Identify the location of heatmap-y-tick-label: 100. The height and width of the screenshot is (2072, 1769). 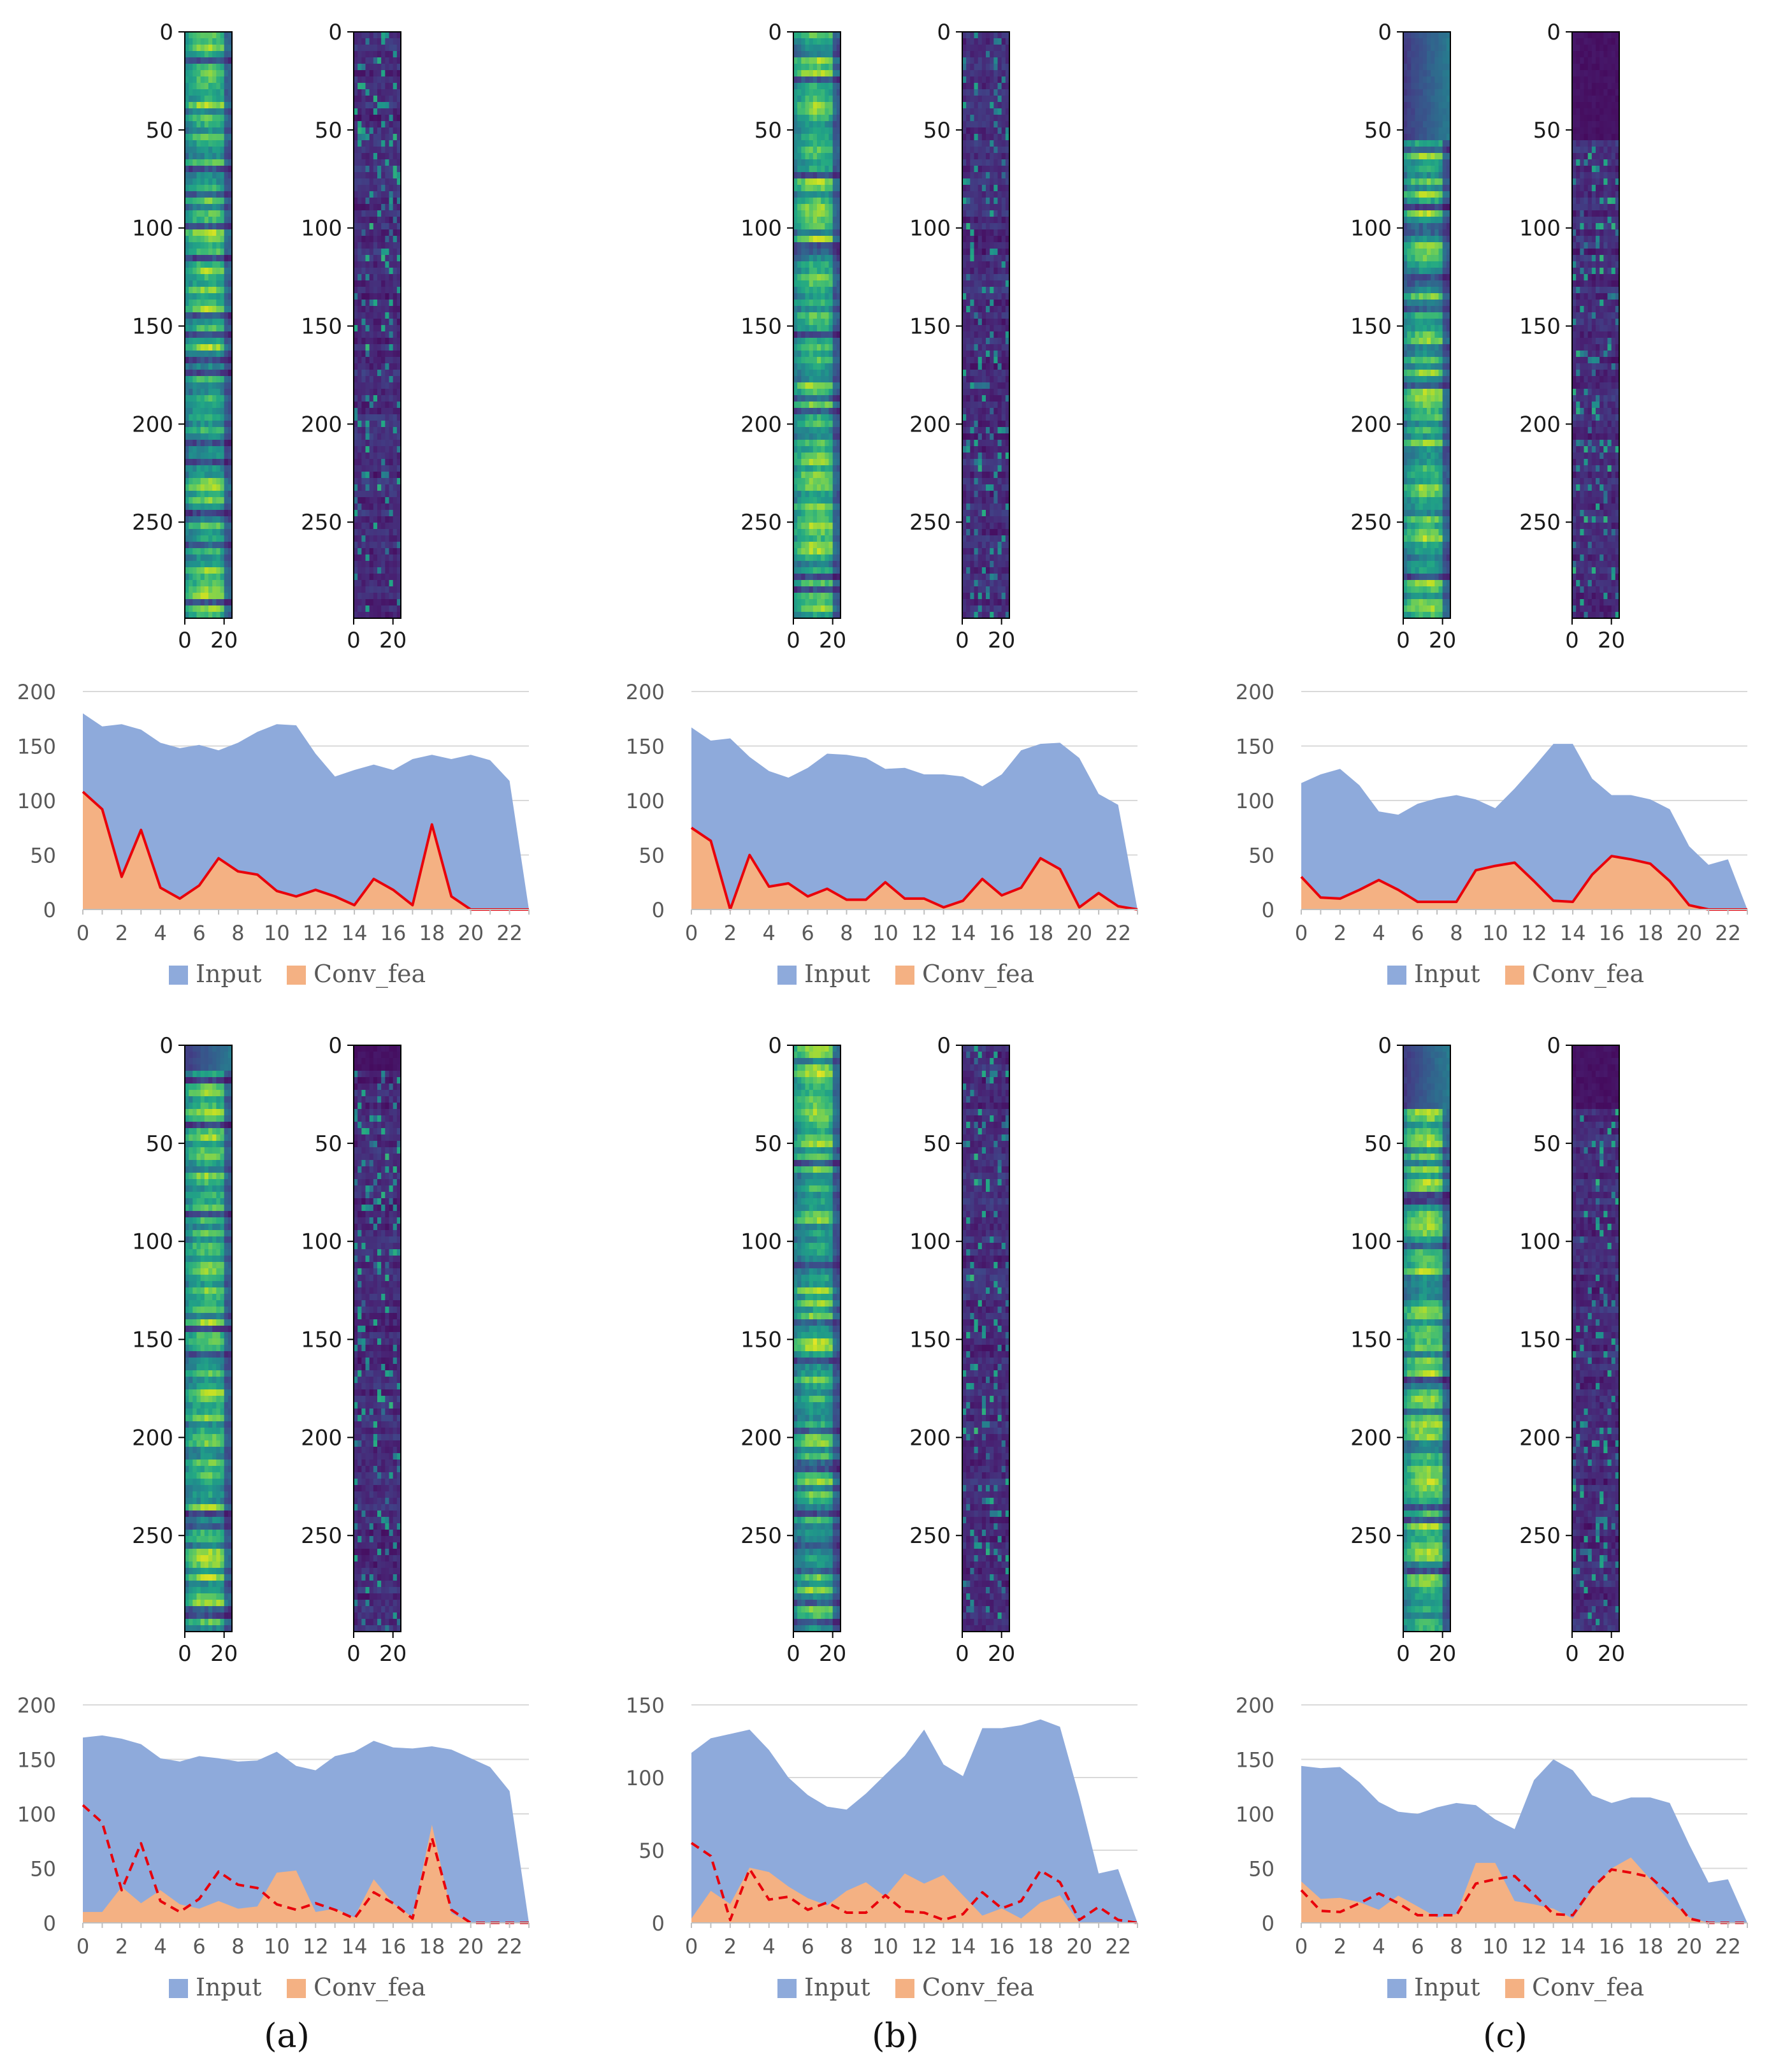
(761, 229).